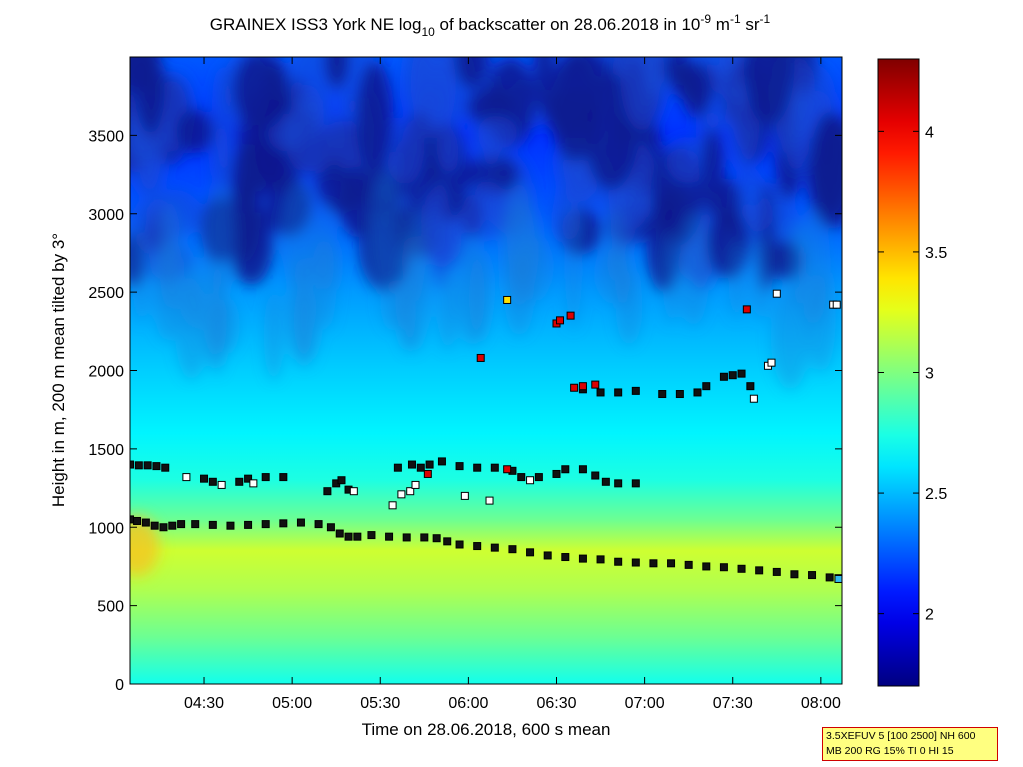 The height and width of the screenshot is (767, 1023). Describe the element at coordinates (119, 685) in the screenshot. I see `y-tick-label: 0` at that location.